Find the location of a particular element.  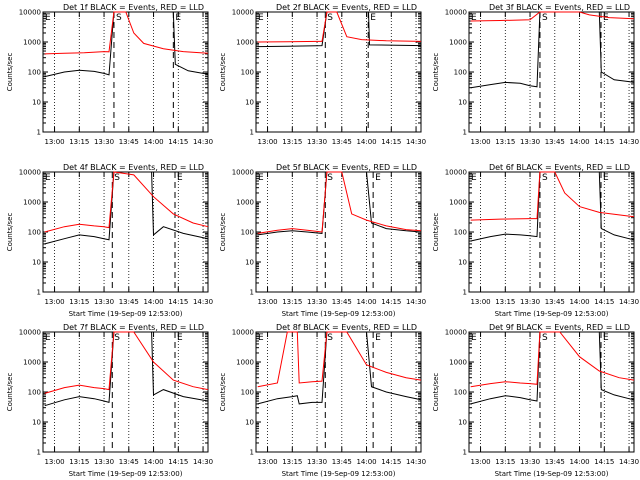

panel-title: Det 7f BLACK = Events, RED = LLD is located at coordinates (133, 327).